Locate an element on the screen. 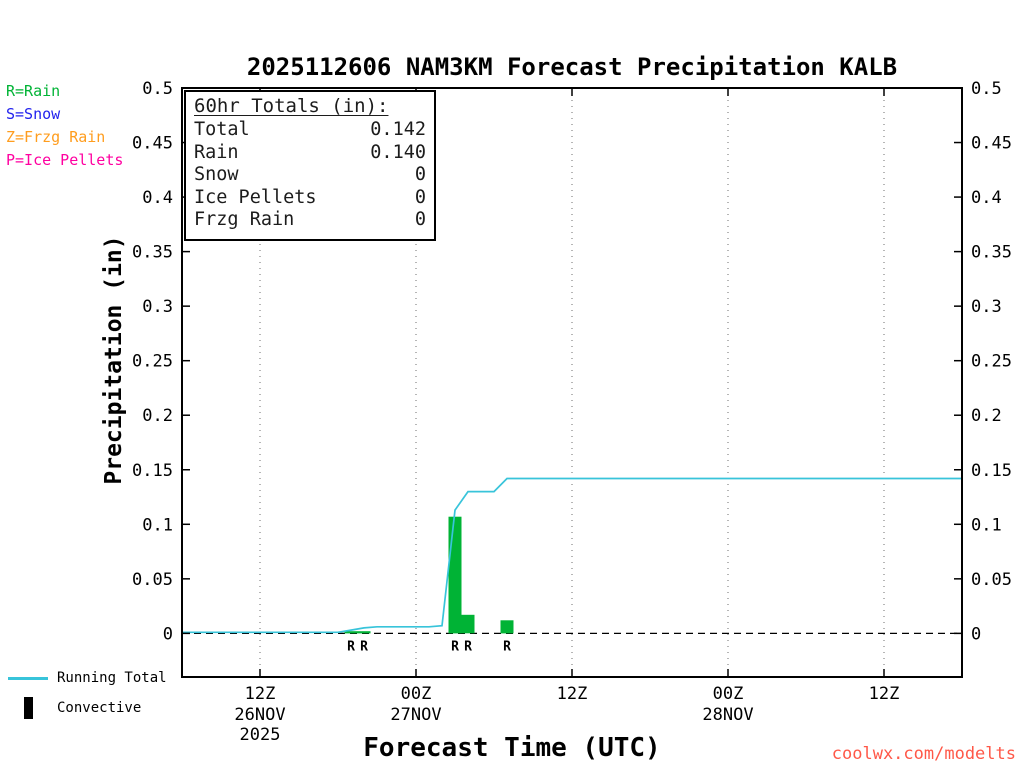 The image size is (1024, 768). y-tick-label-right: 0.1 is located at coordinates (986, 525).